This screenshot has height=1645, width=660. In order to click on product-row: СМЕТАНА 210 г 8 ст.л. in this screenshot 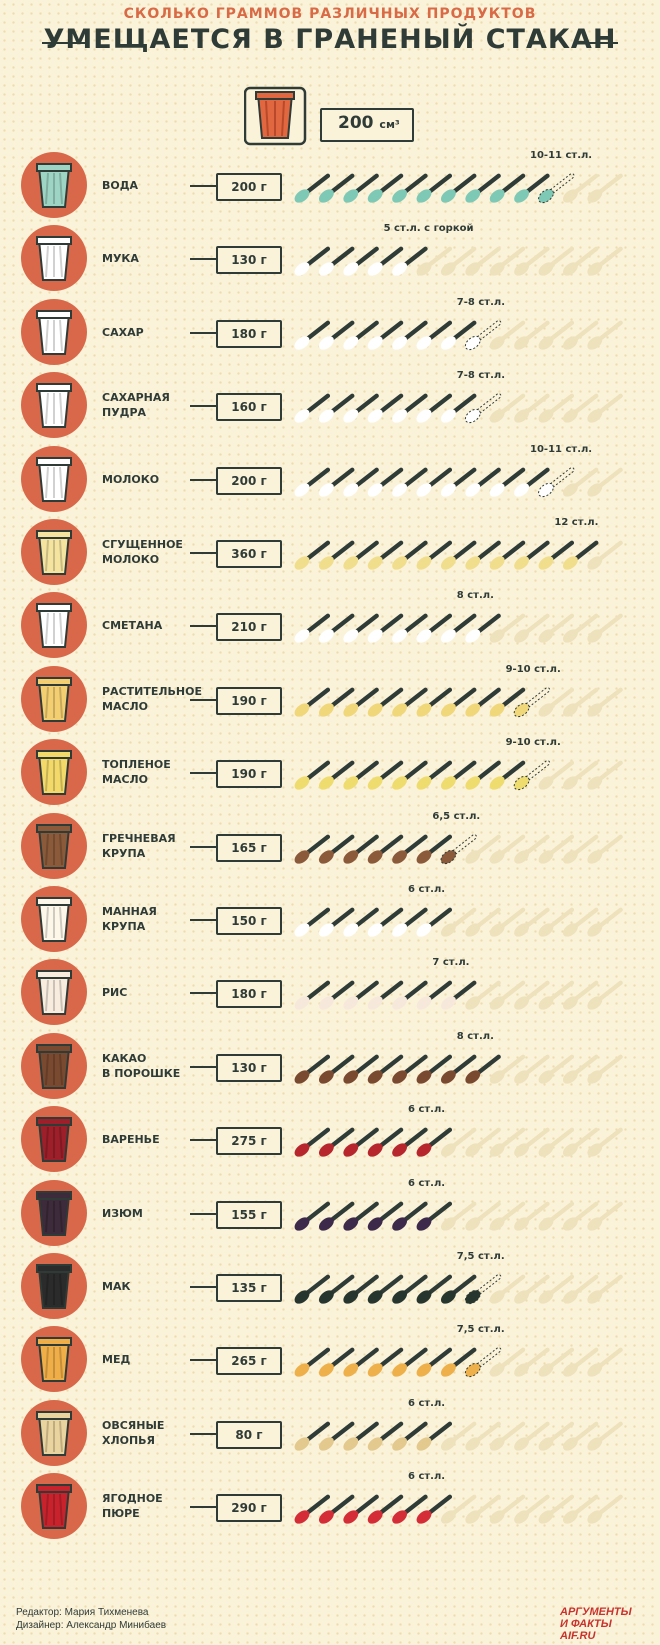, I will do `click(330, 625)`.